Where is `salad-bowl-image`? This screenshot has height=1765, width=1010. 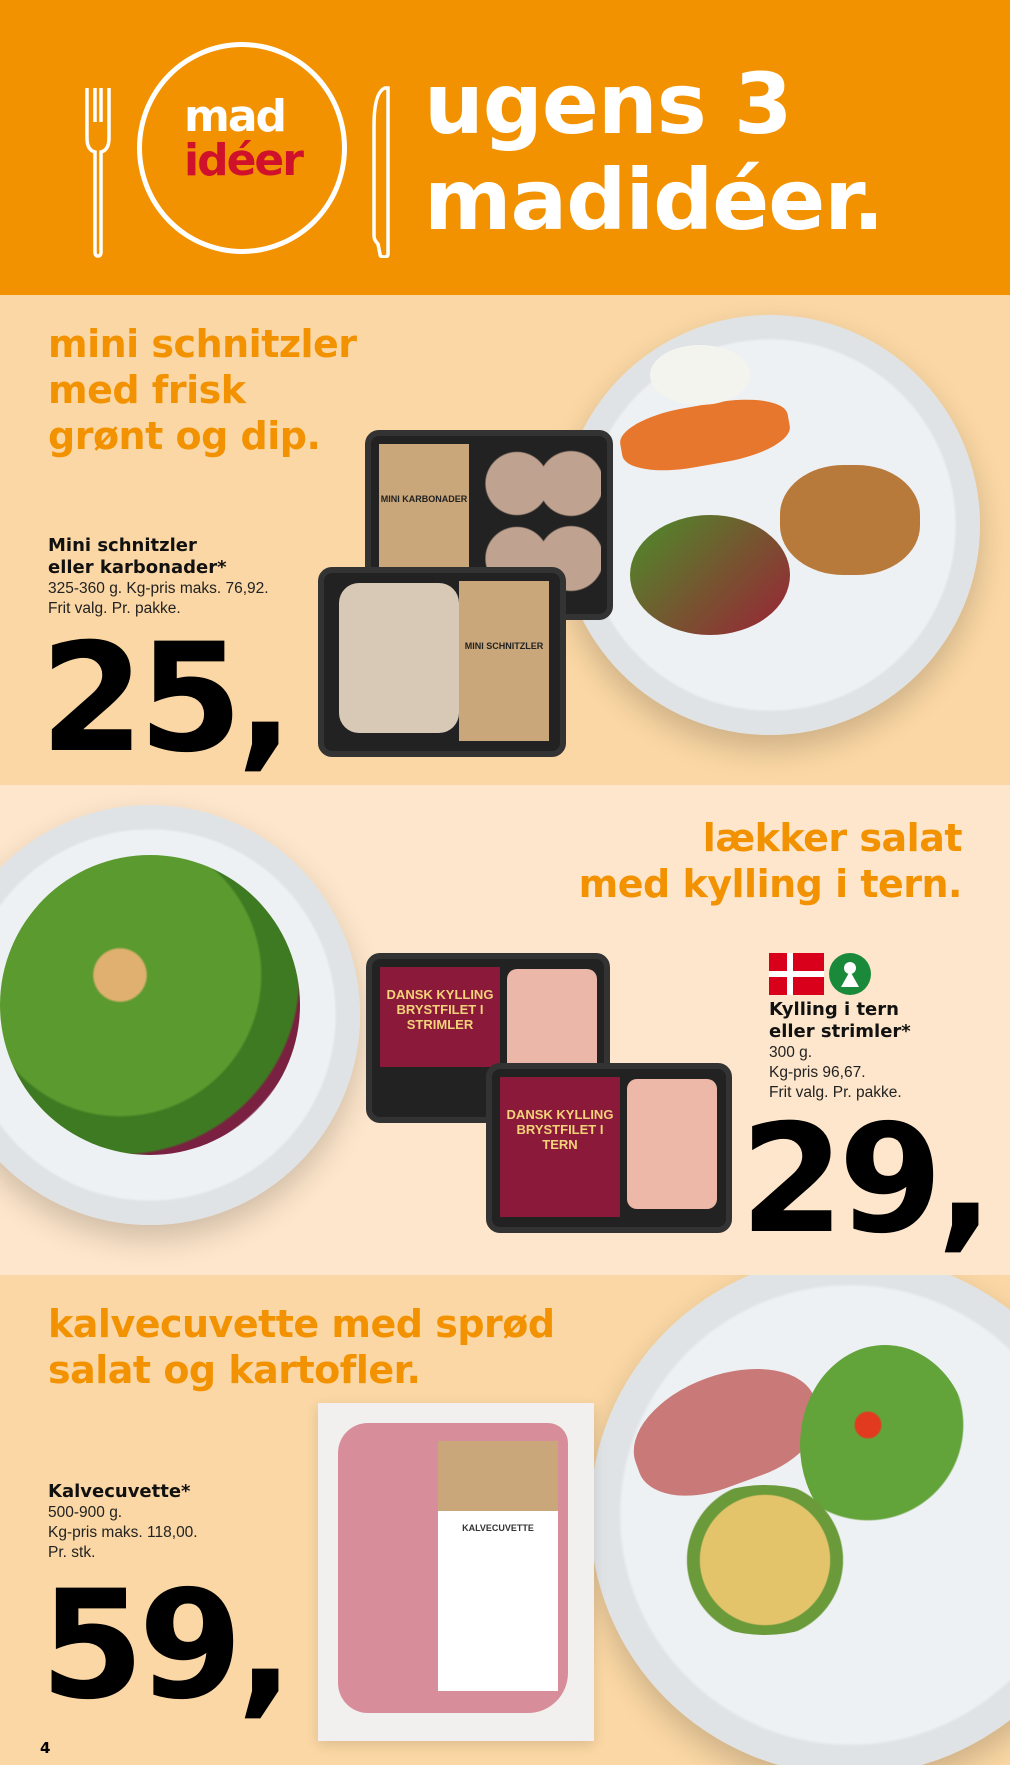 salad-bowl-image is located at coordinates (180, 1015).